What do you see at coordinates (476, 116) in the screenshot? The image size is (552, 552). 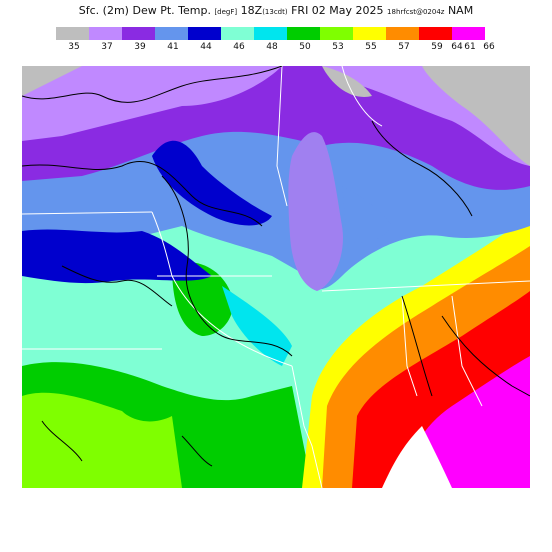 I see `gray-zone-ne` at bounding box center [476, 116].